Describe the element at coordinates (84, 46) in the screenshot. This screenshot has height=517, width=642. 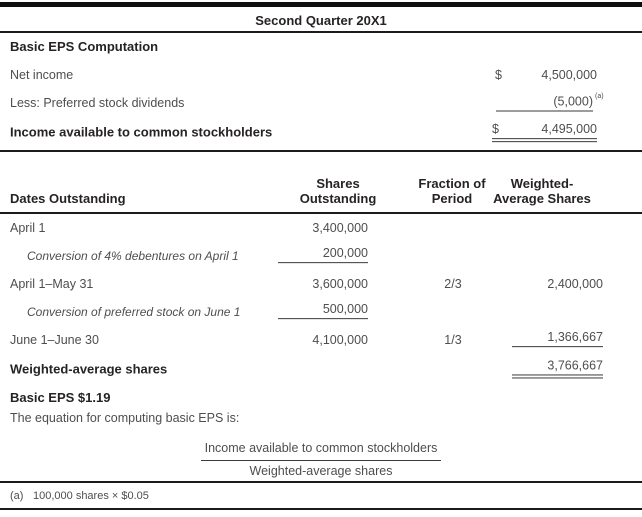
I see `section-heading-basic-eps: Basic EPS Computation` at that location.